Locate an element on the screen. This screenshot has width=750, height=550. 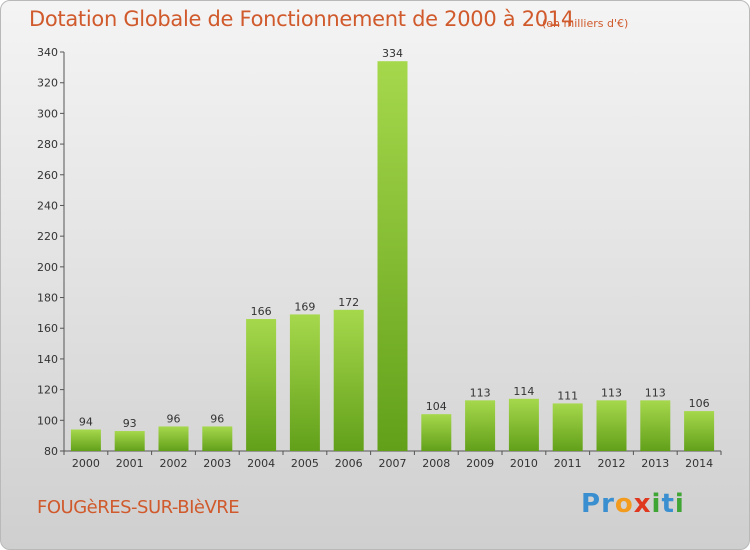
y-tick-label: 160 is located at coordinates (47, 328).